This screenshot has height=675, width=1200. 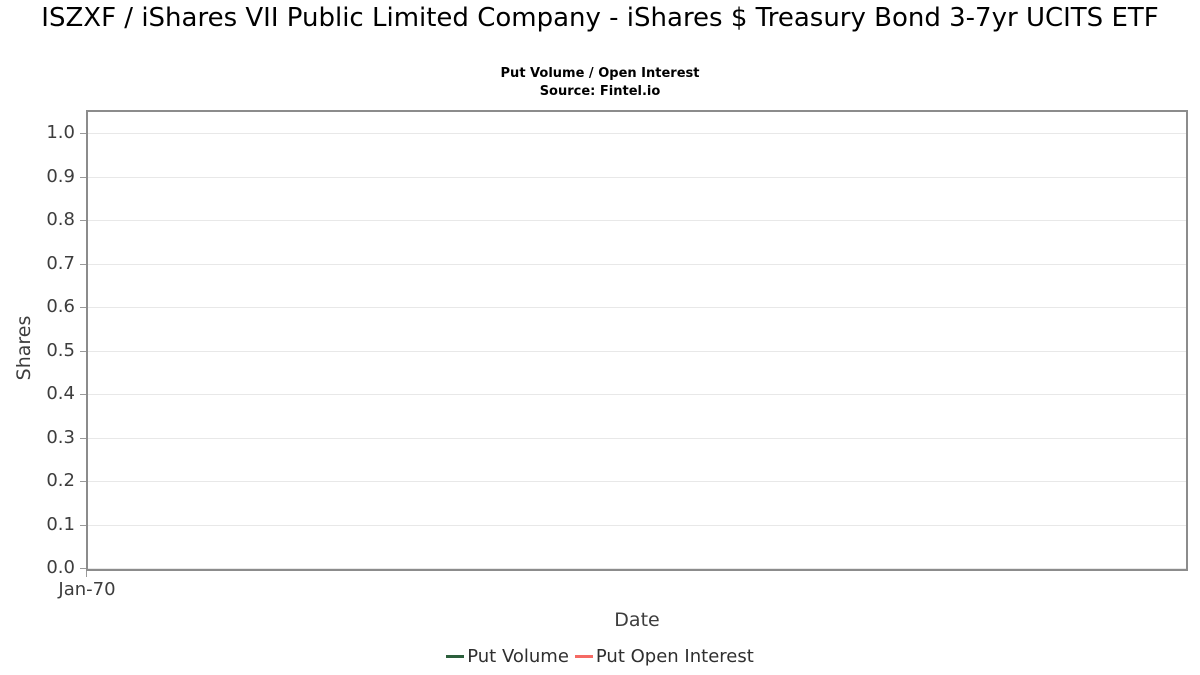 I want to click on legend-label: Put Volume, so click(x=518, y=656).